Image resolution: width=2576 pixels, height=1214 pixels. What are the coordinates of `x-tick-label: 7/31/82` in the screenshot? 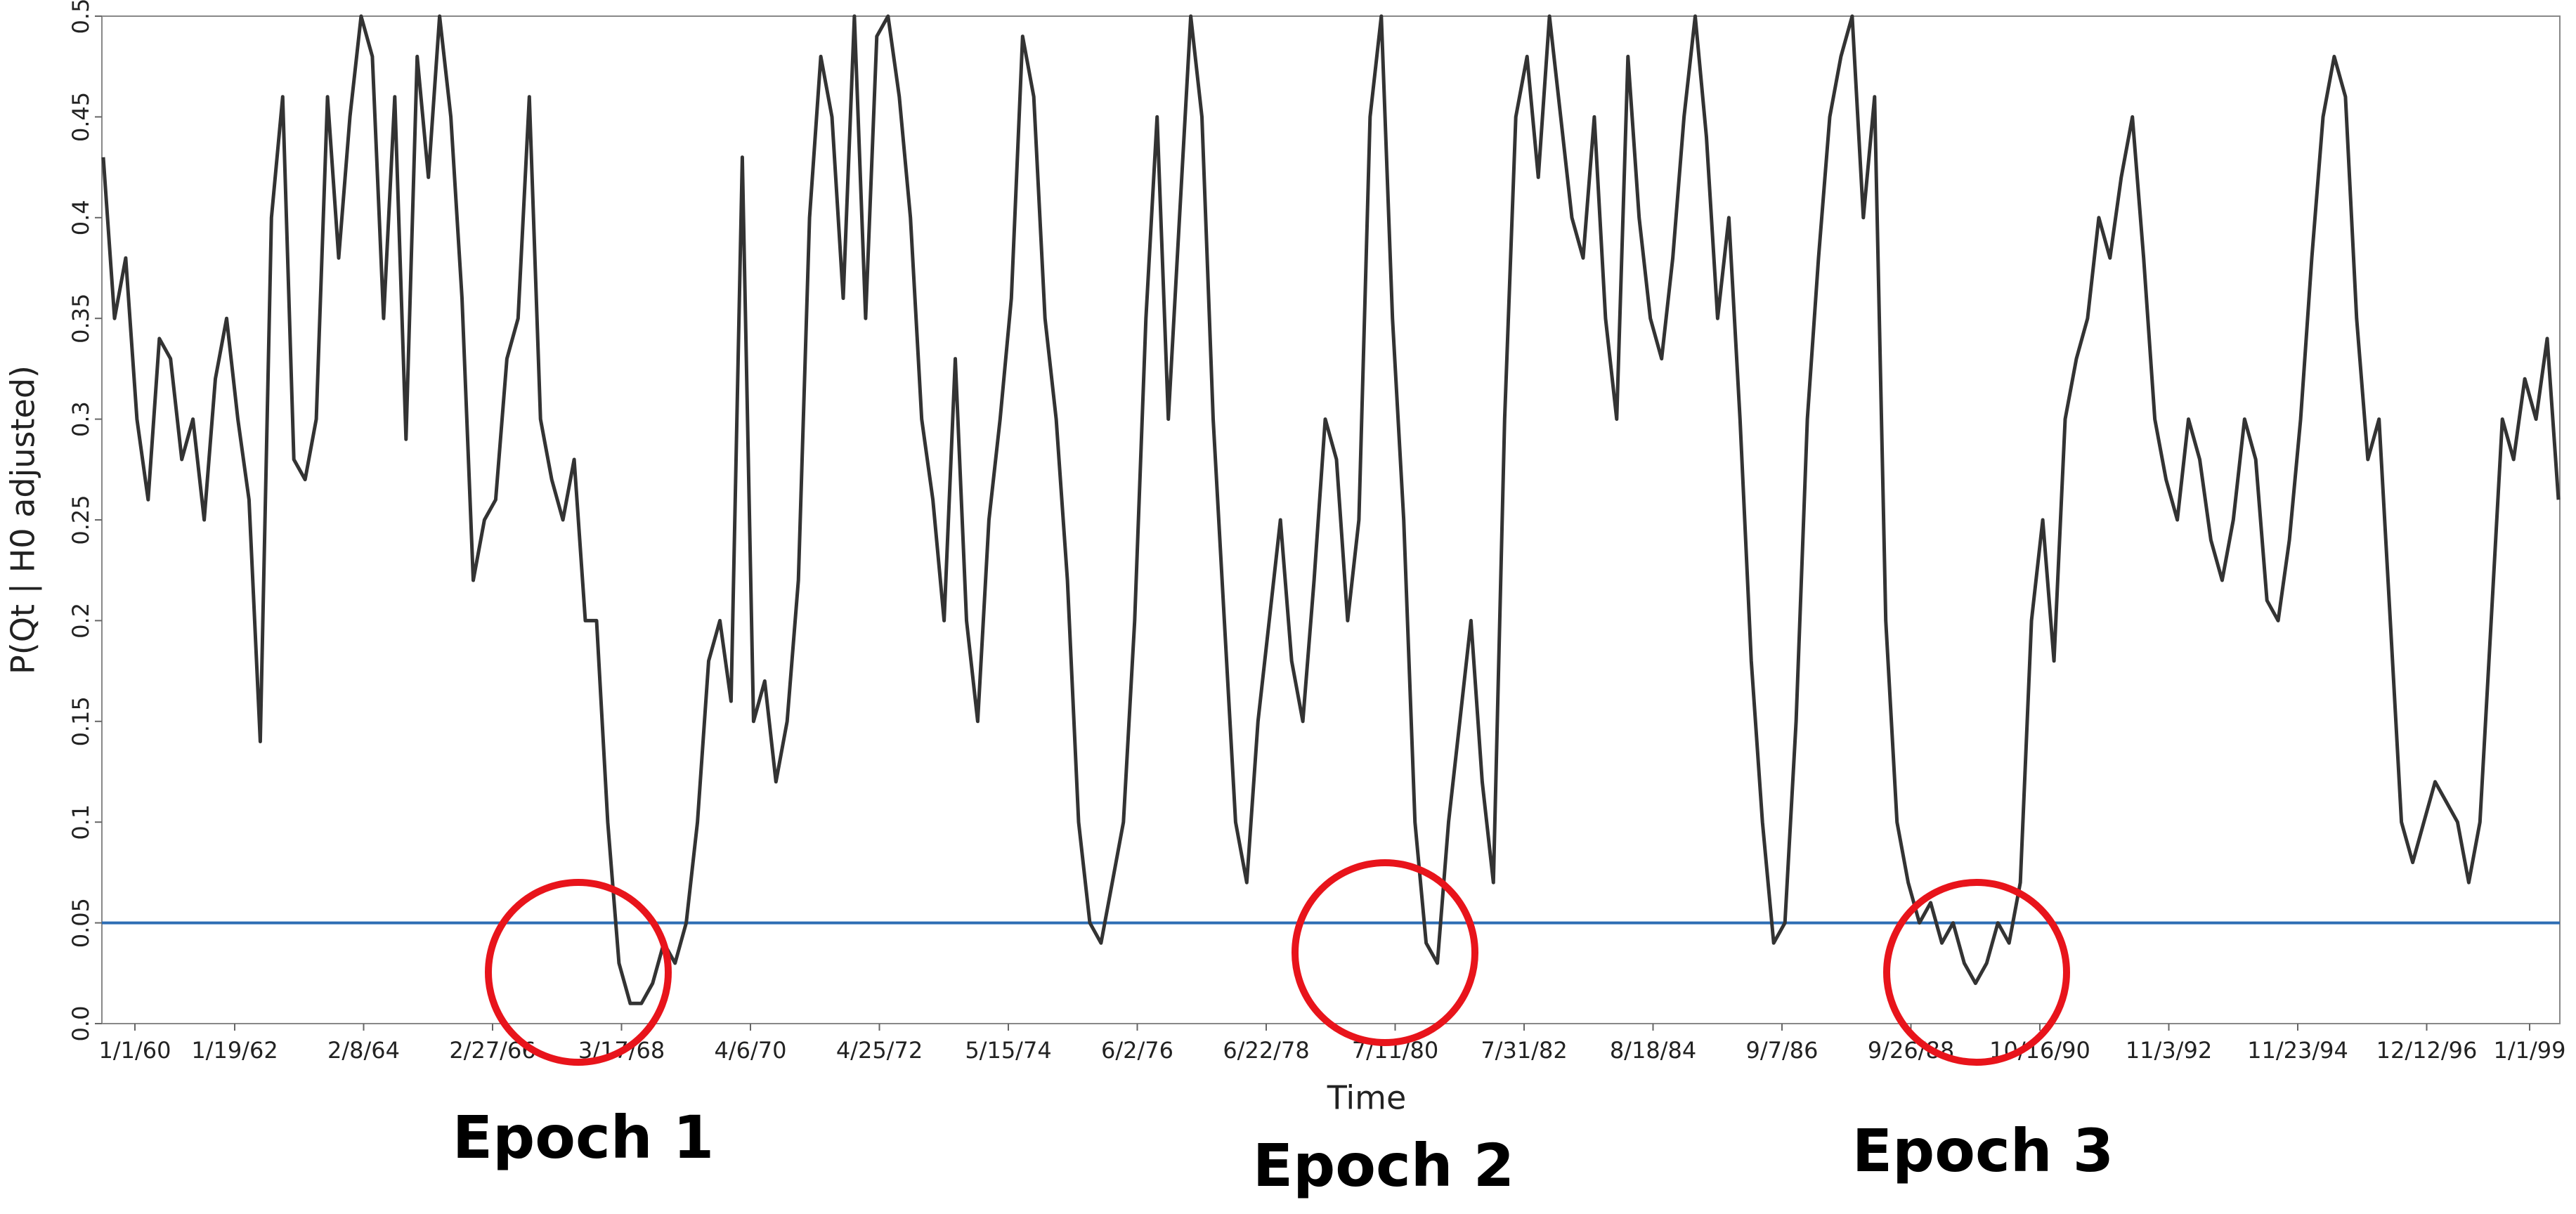 It's located at (1524, 1050).